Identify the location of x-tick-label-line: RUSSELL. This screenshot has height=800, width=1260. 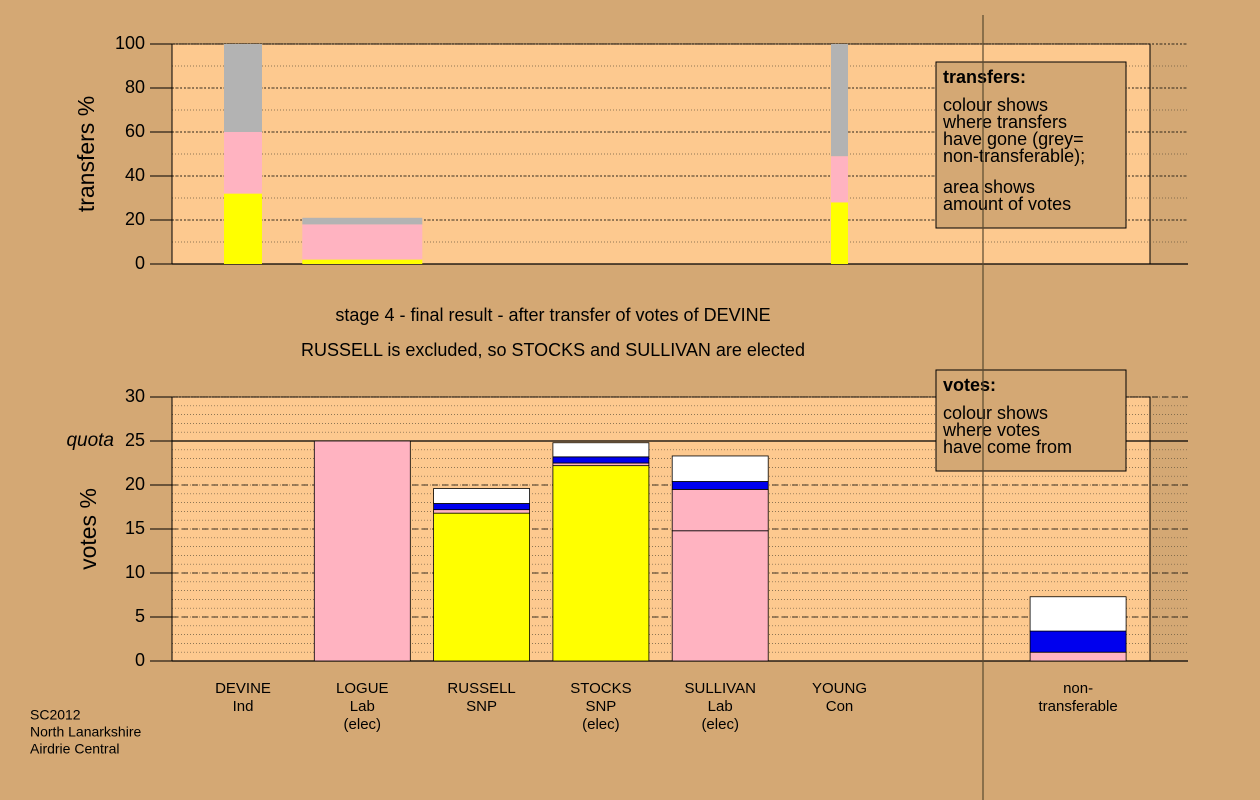
(481, 688).